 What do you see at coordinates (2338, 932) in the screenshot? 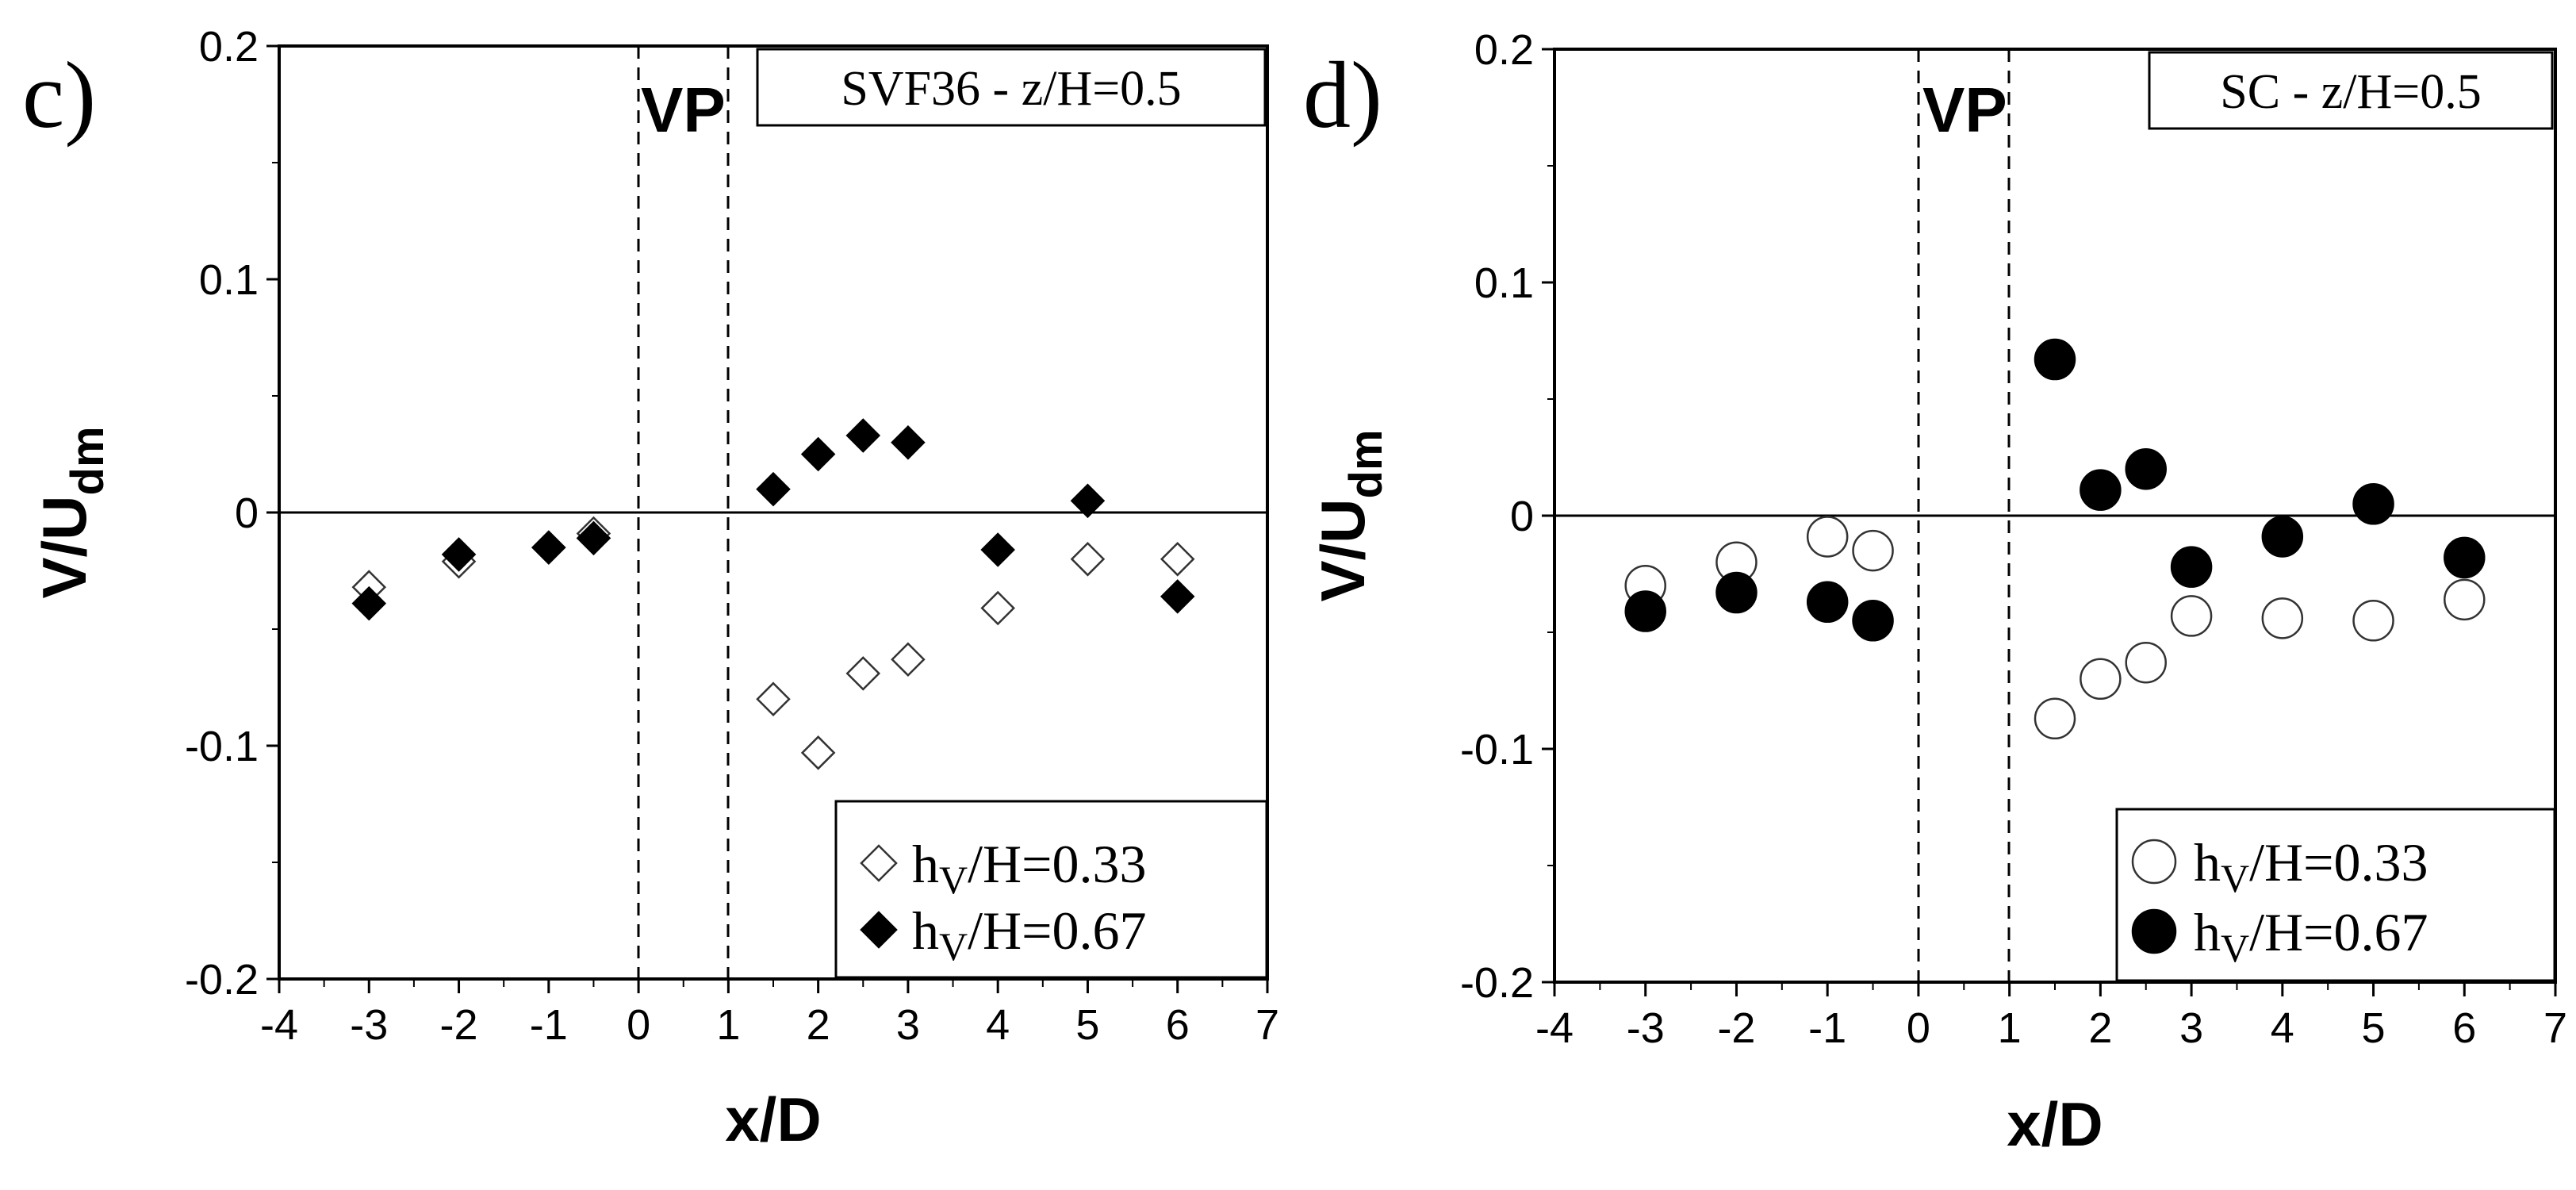
I see `panel-d-legend-label-1-rest: /H=0.67` at bounding box center [2338, 932].